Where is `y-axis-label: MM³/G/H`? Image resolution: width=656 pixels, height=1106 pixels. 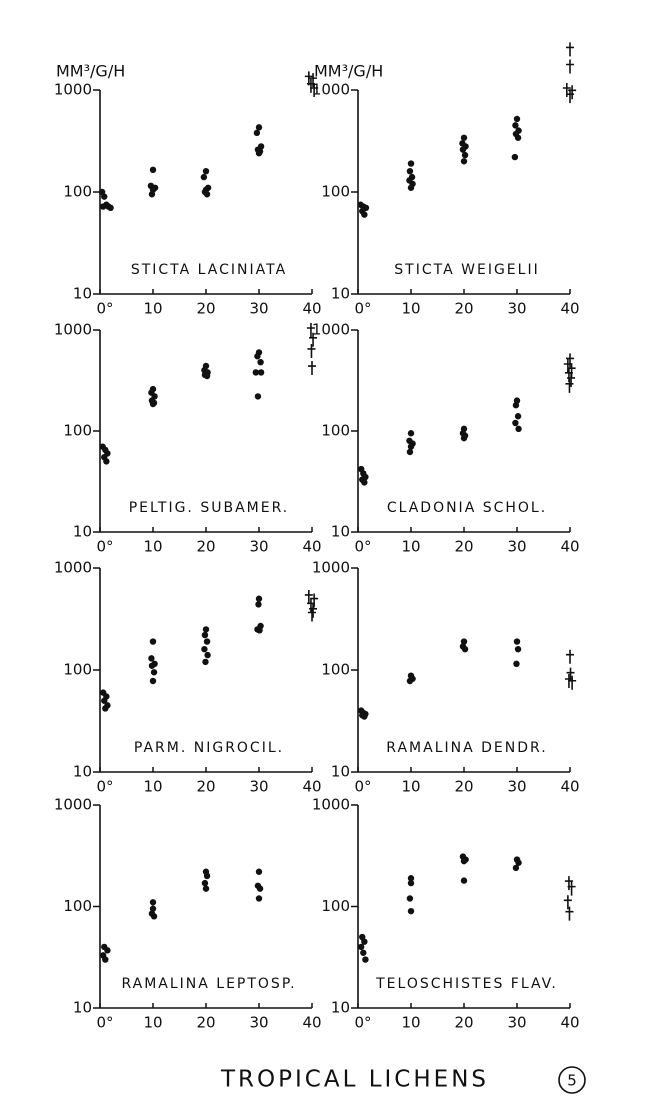 y-axis-label: MM³/G/H is located at coordinates (90, 71).